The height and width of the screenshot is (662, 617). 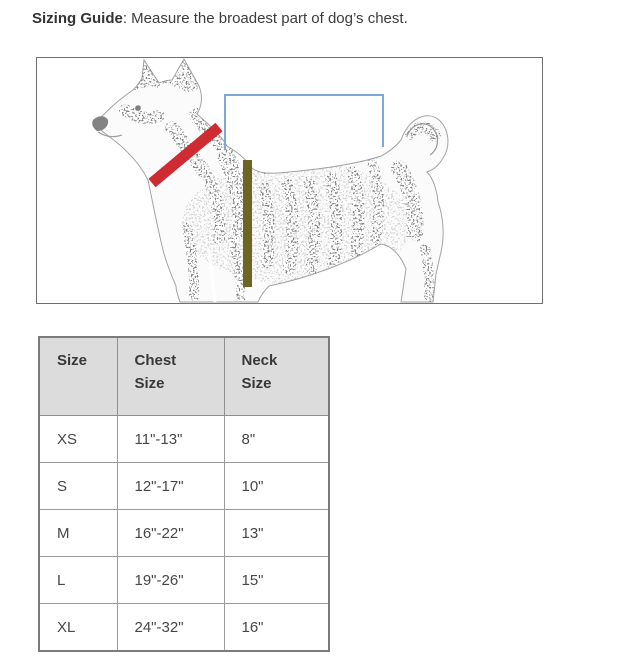 I want to click on chest-size-cell: 24"-32", so click(x=170, y=627).